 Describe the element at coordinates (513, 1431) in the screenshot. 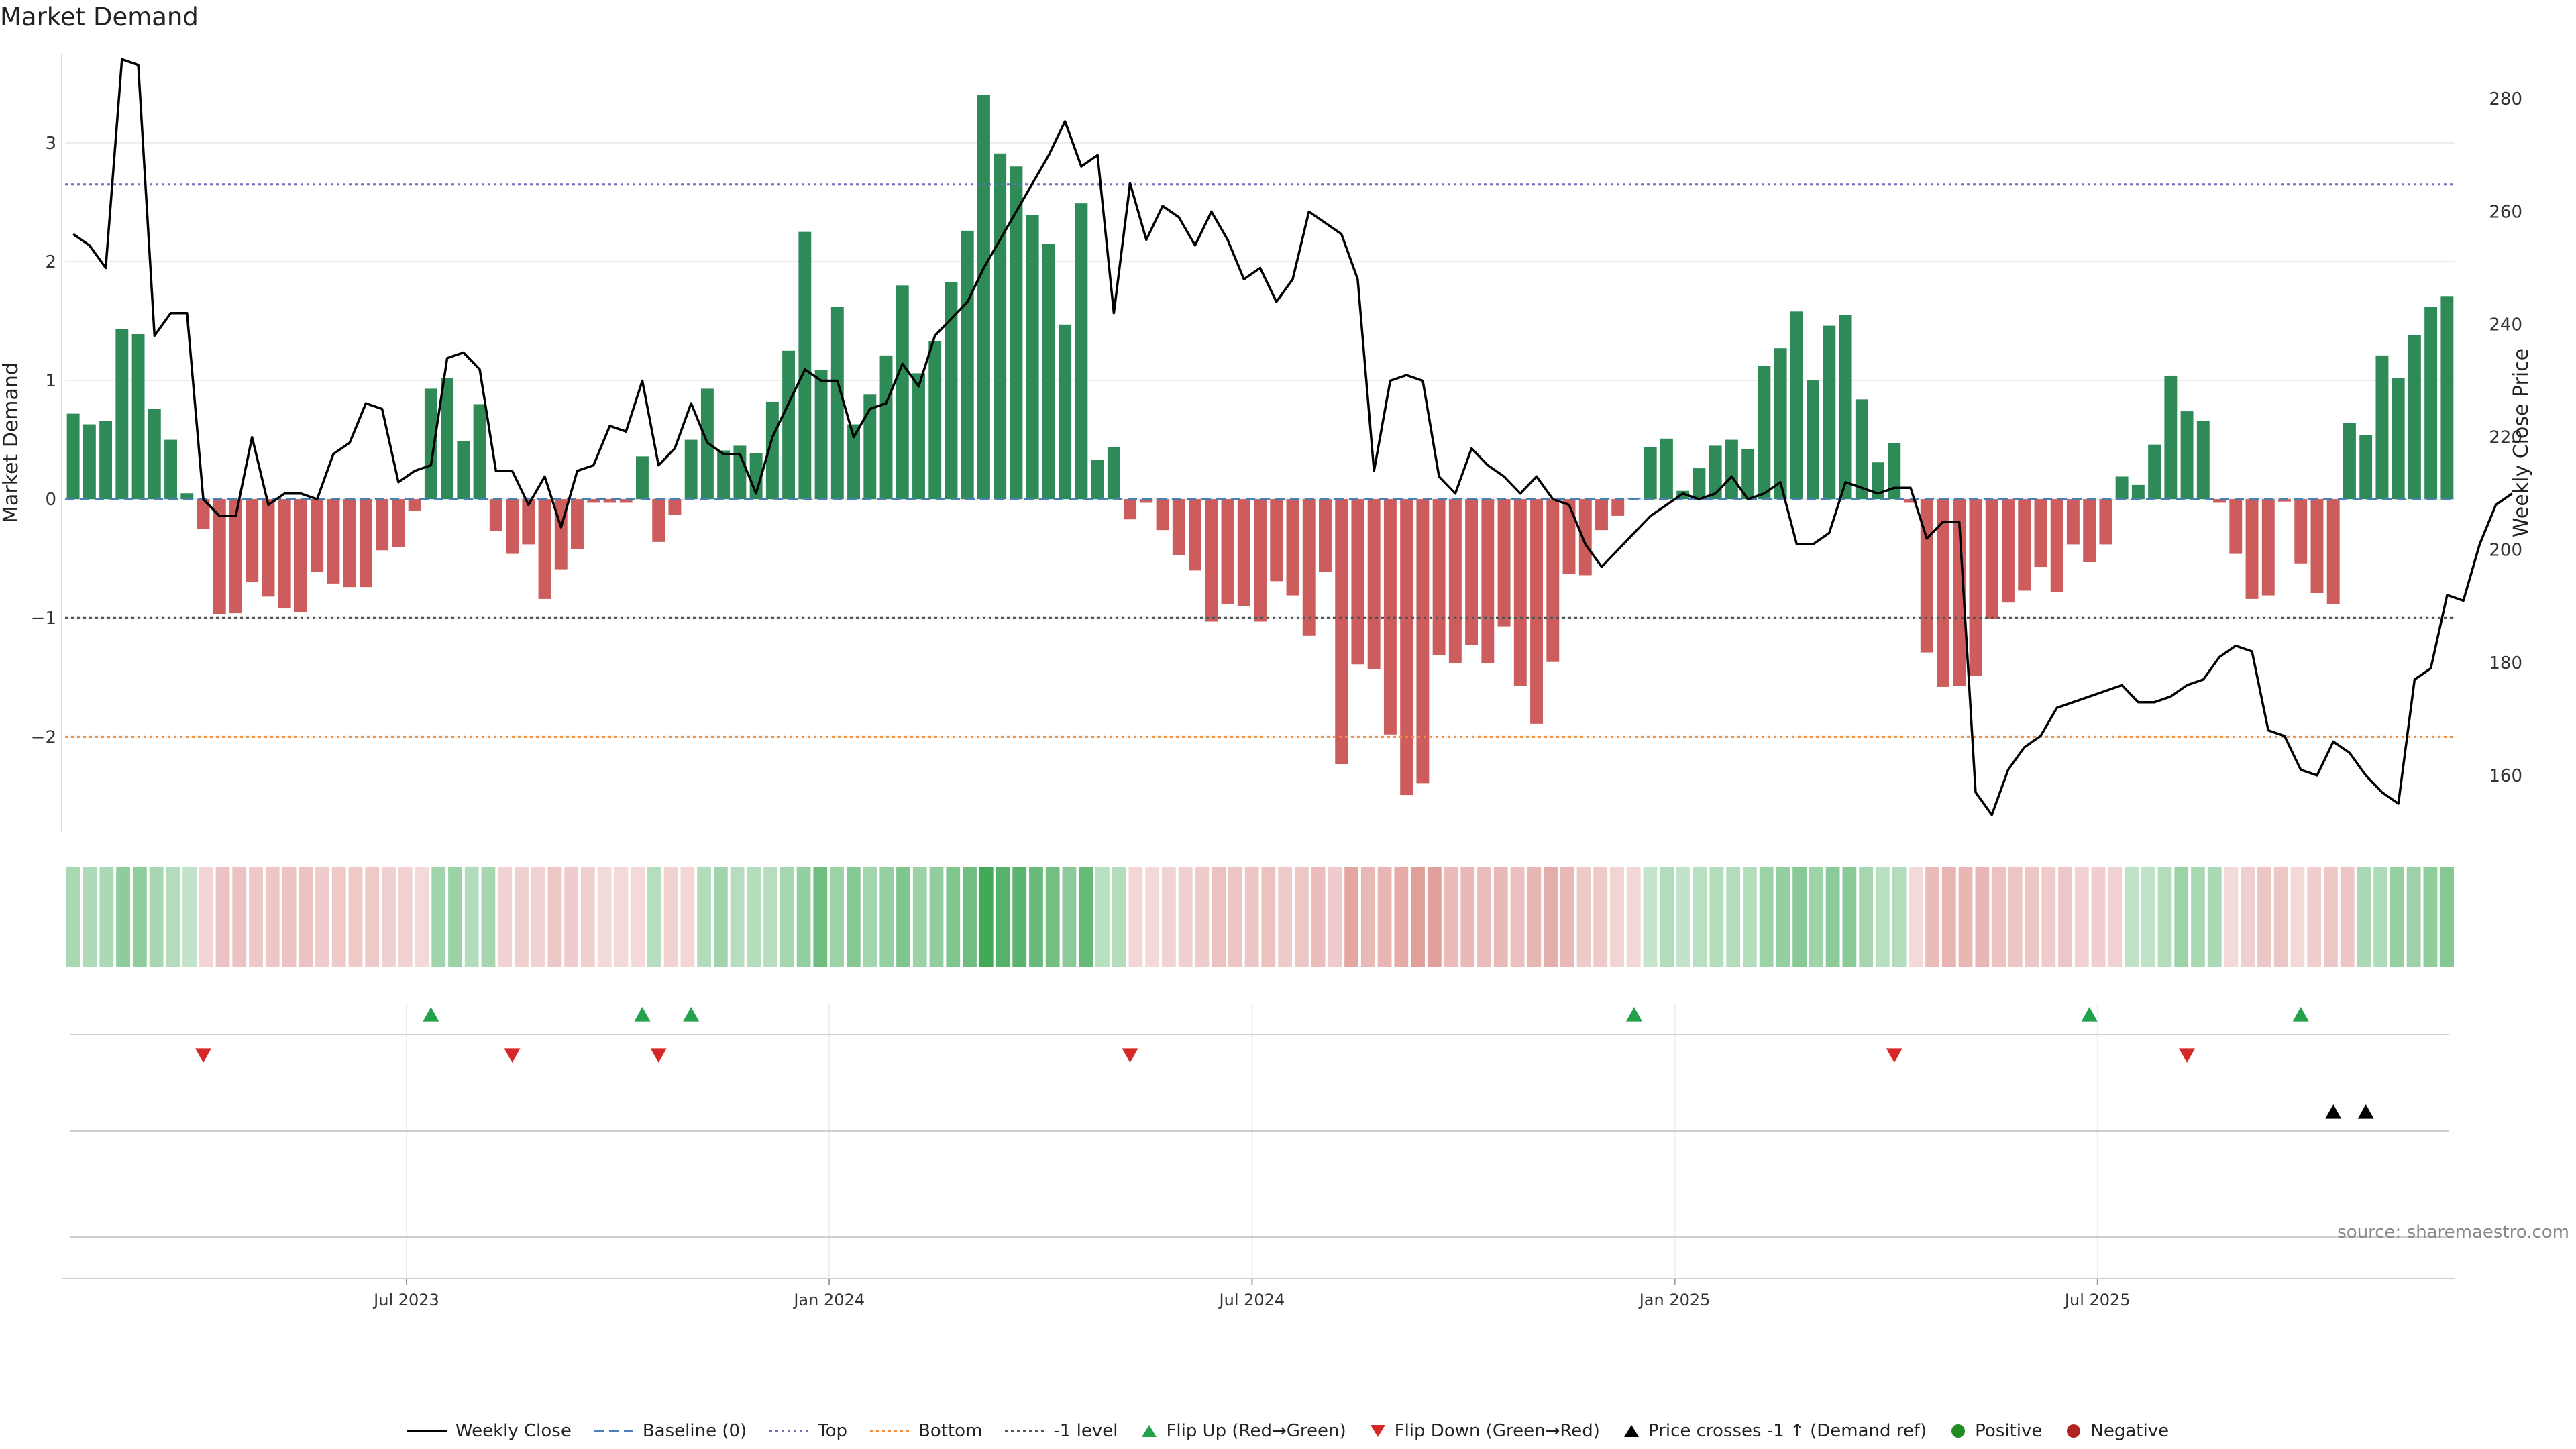

I see `legend-label-weekly-close: Weekly Close` at that location.